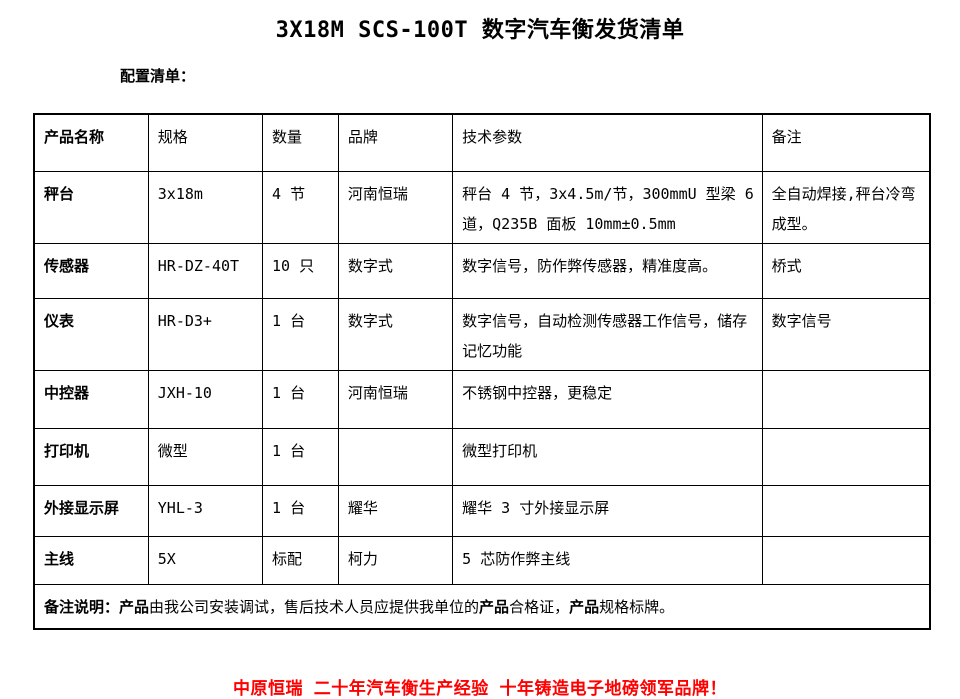  Describe the element at coordinates (205, 456) in the screenshot. I see `cell-spec: 微型` at that location.